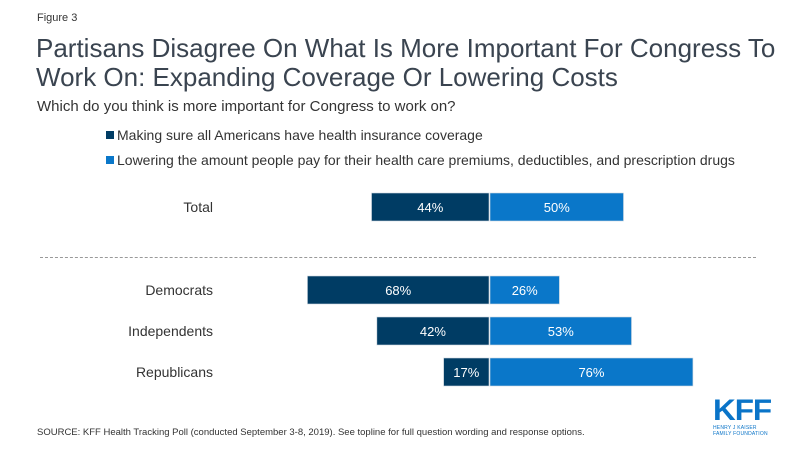  I want to click on value-label-total-coverage: 44%, so click(430, 207).